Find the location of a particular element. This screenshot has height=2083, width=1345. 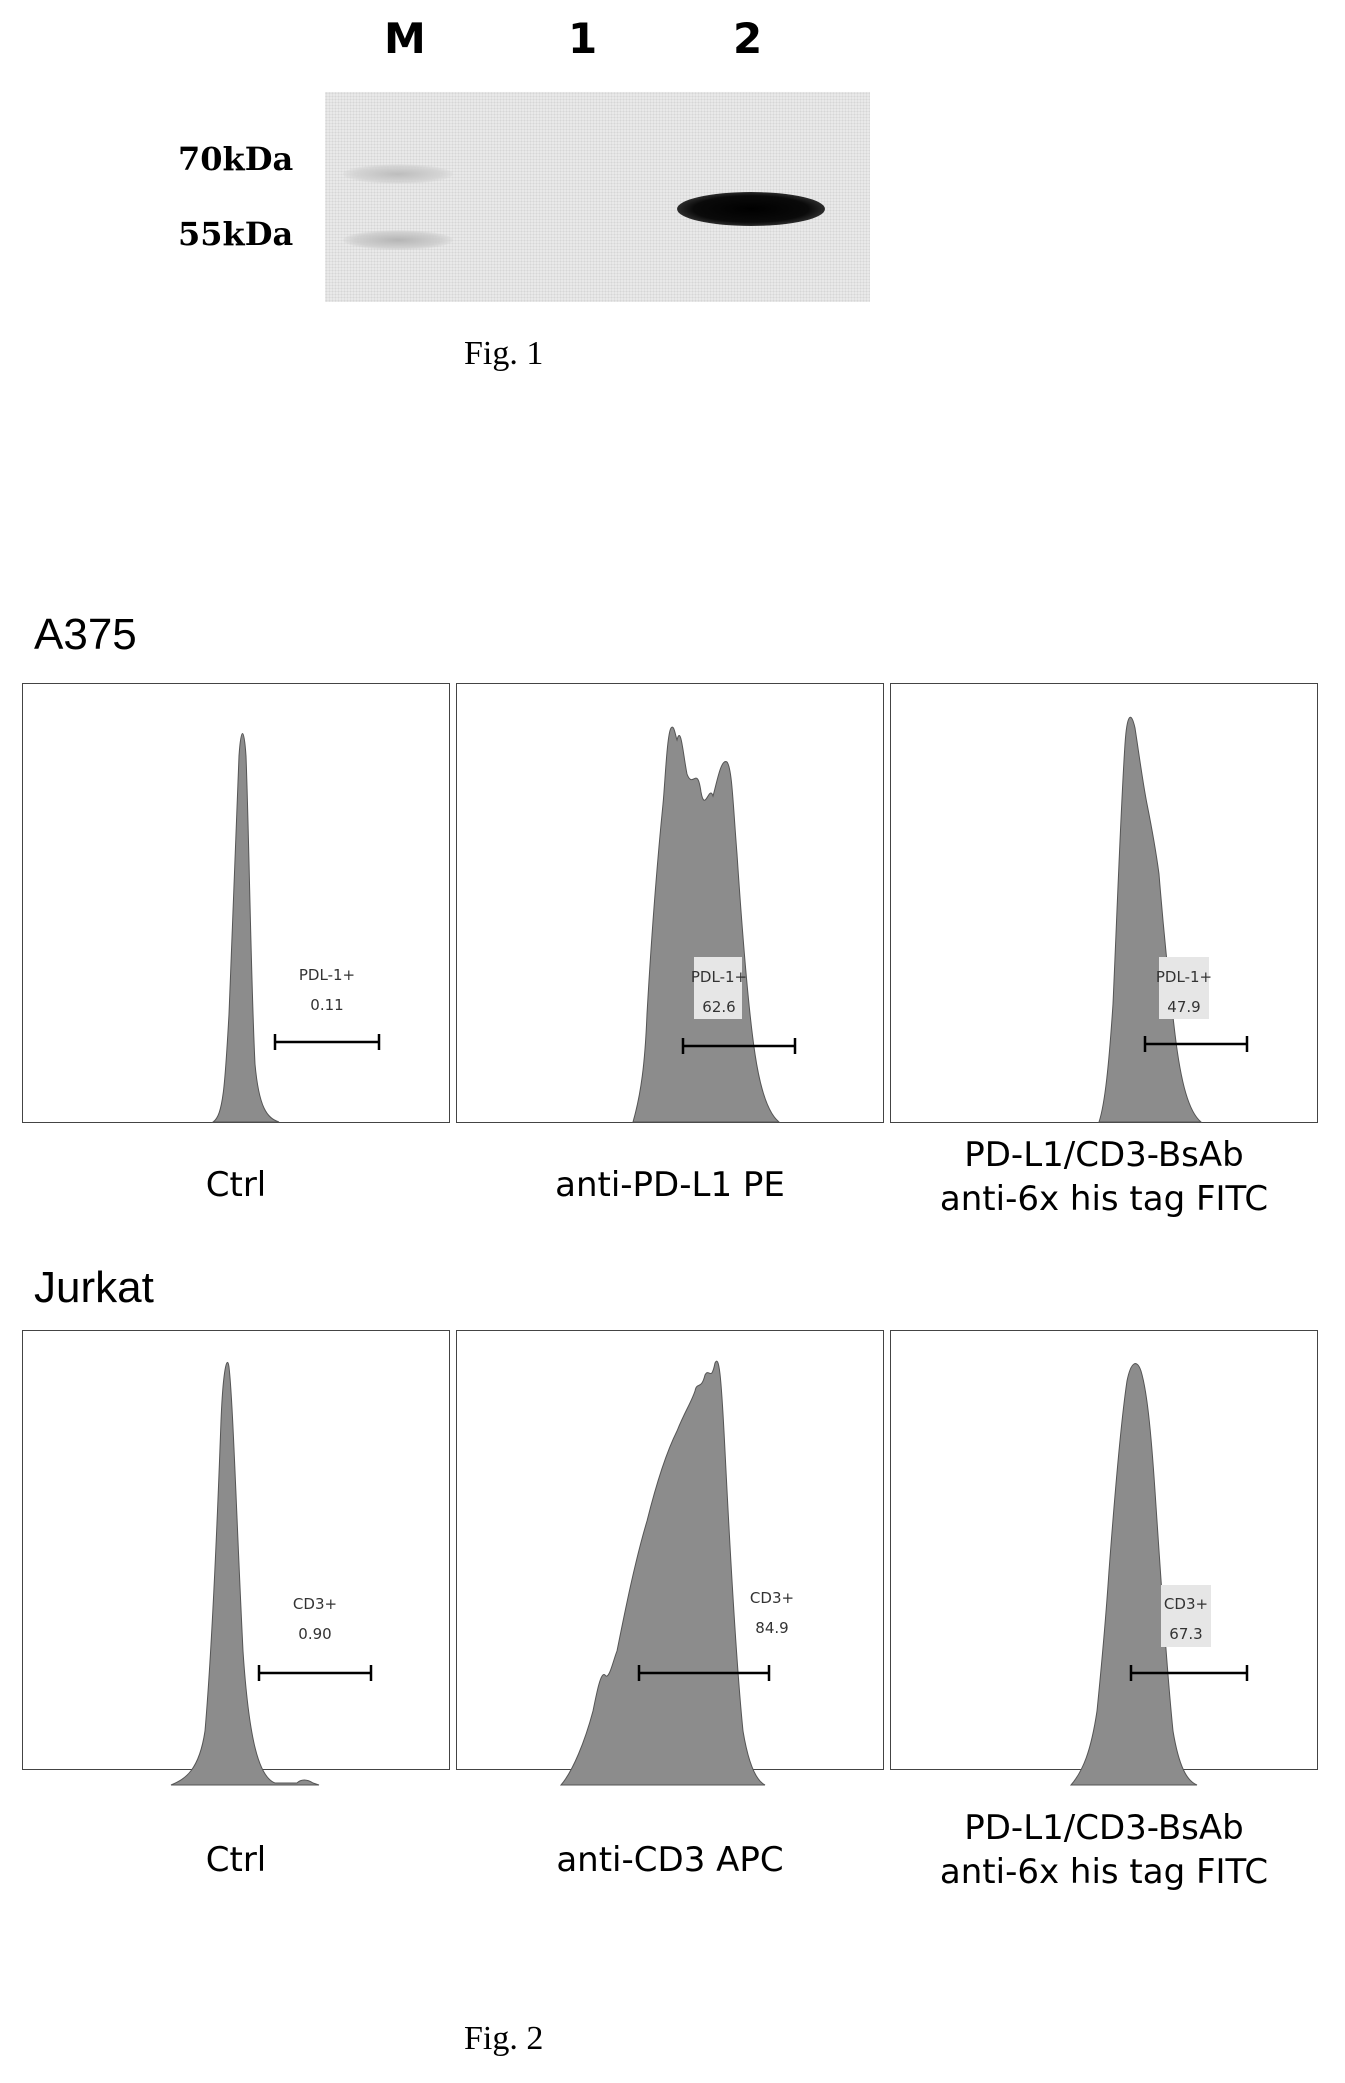

panel-caption-a375-ctrl: Ctrl is located at coordinates (236, 1185).